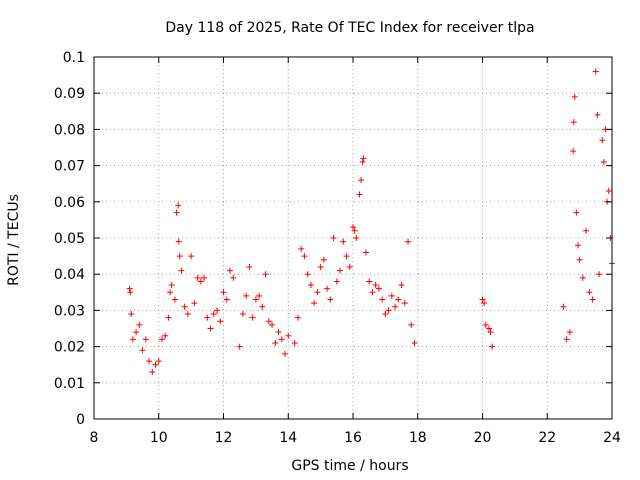 This screenshot has height=480, width=640. I want to click on x-tick-label: 22, so click(547, 438).